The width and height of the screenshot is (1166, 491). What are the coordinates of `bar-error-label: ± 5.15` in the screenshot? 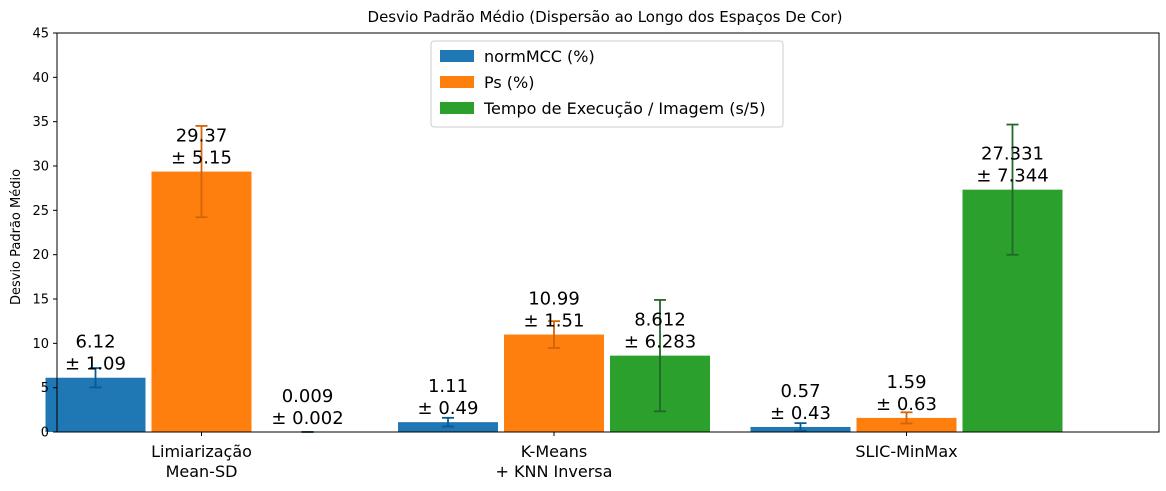 It's located at (201, 158).